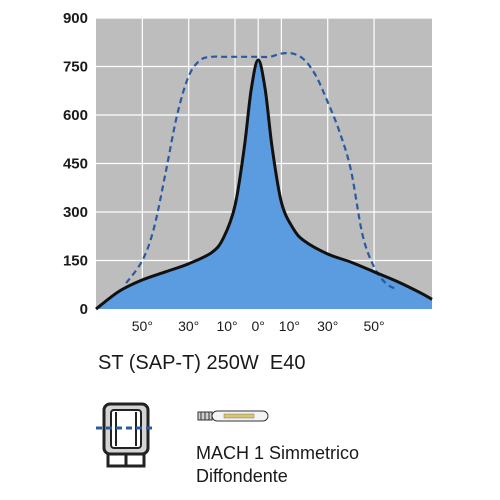 The height and width of the screenshot is (500, 500). What do you see at coordinates (75, 212) in the screenshot?
I see `y-tick-label: 300` at bounding box center [75, 212].